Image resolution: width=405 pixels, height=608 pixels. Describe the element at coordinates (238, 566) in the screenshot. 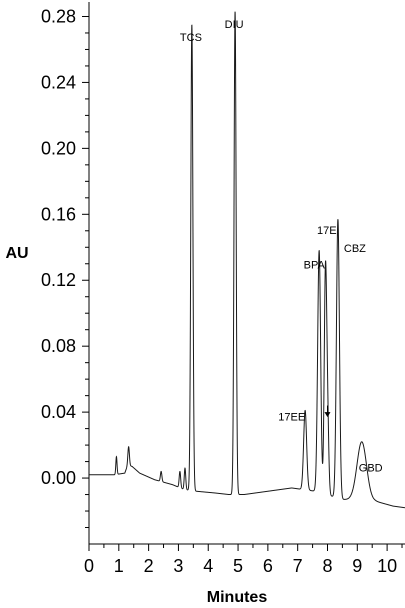

I see `x-tick-label: 5` at that location.